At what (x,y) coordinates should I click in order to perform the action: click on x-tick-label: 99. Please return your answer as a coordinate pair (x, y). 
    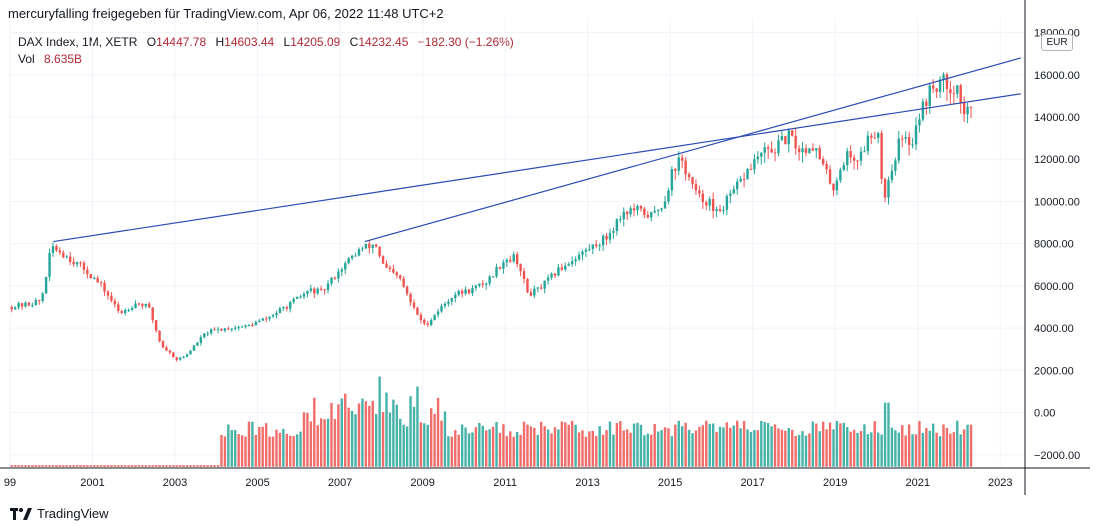
    Looking at the image, I should click on (10, 483).